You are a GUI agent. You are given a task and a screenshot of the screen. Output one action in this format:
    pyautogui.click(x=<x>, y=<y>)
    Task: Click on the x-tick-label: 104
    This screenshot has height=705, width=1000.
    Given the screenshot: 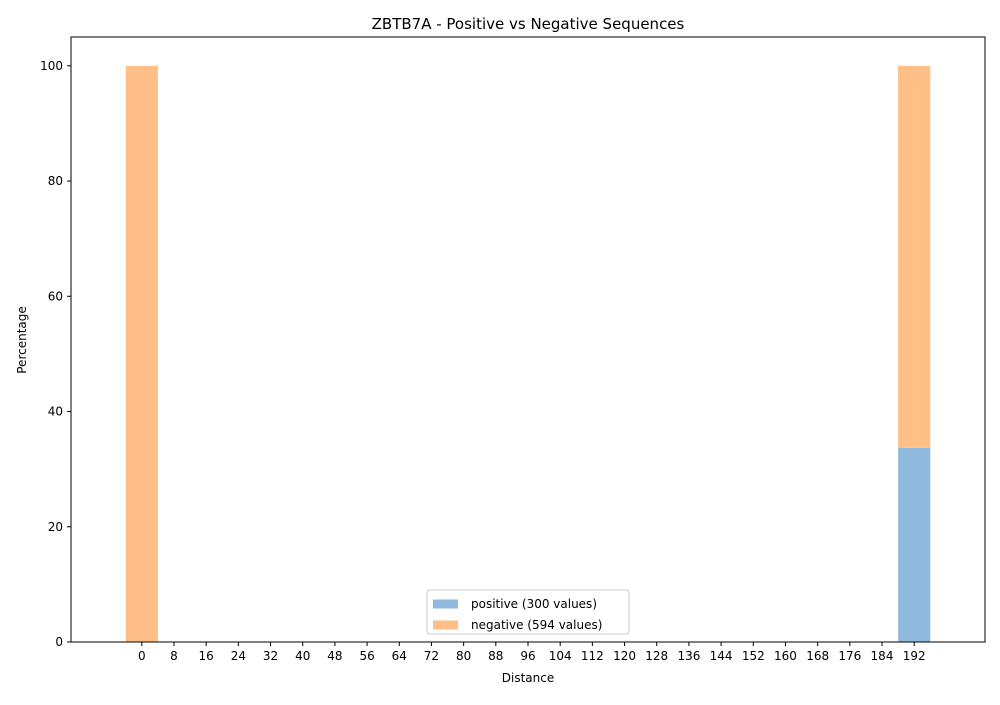 What is the action you would take?
    pyautogui.click(x=560, y=656)
    